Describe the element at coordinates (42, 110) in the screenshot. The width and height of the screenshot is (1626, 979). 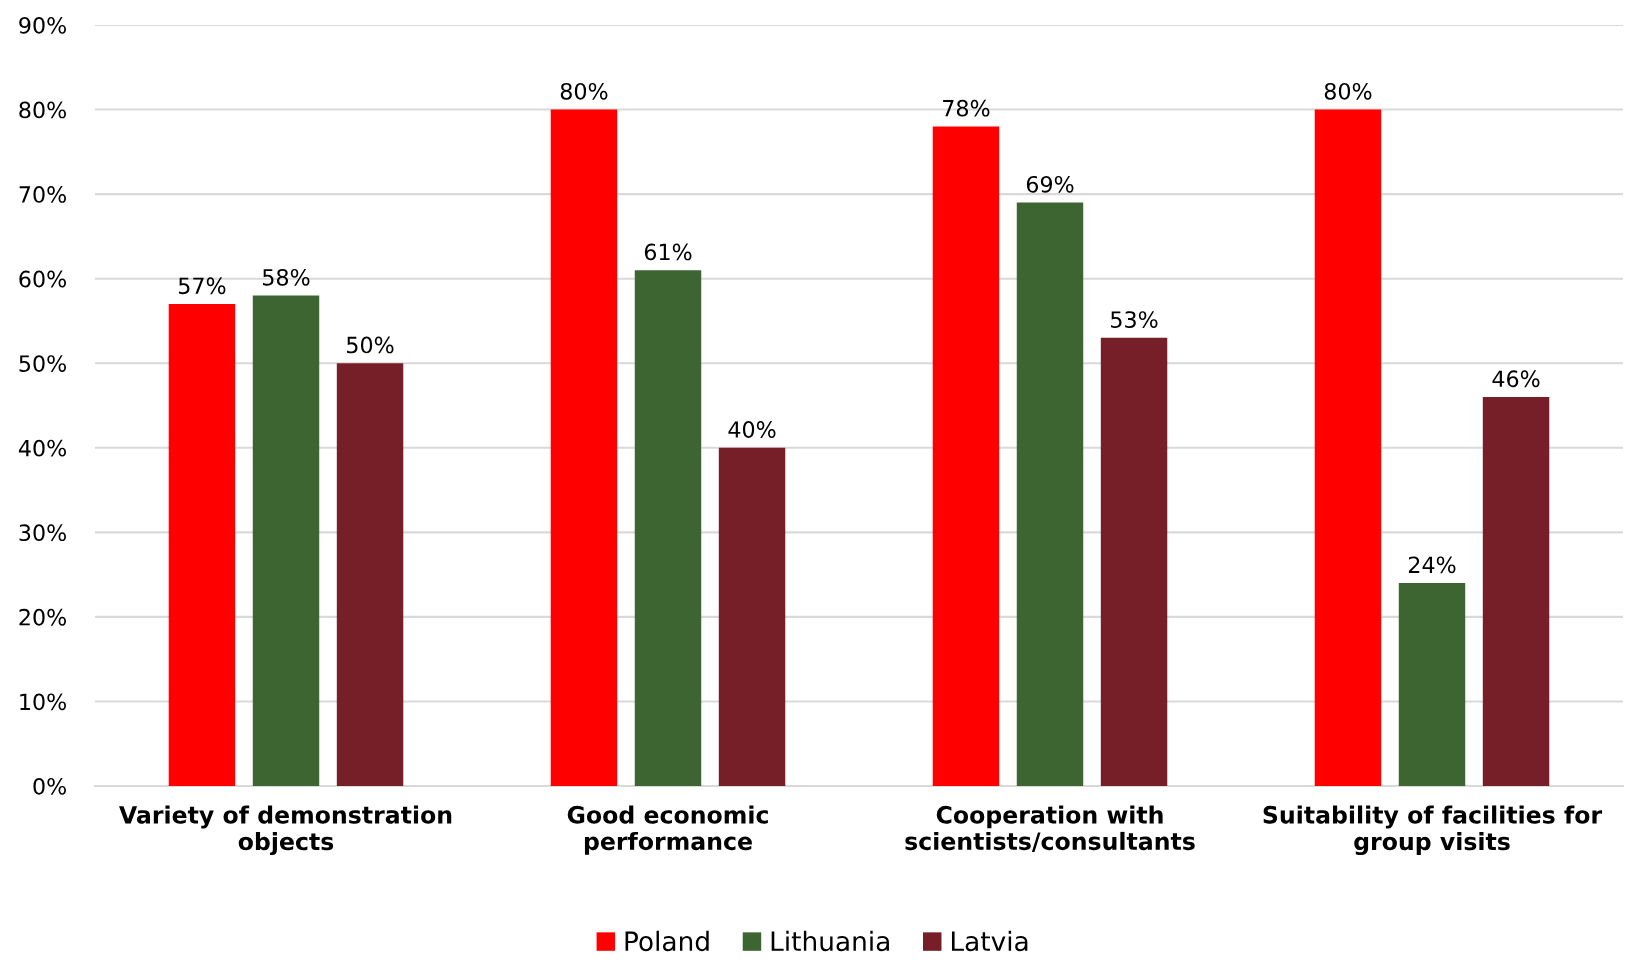
I see `y-tick-label: 80%` at that location.